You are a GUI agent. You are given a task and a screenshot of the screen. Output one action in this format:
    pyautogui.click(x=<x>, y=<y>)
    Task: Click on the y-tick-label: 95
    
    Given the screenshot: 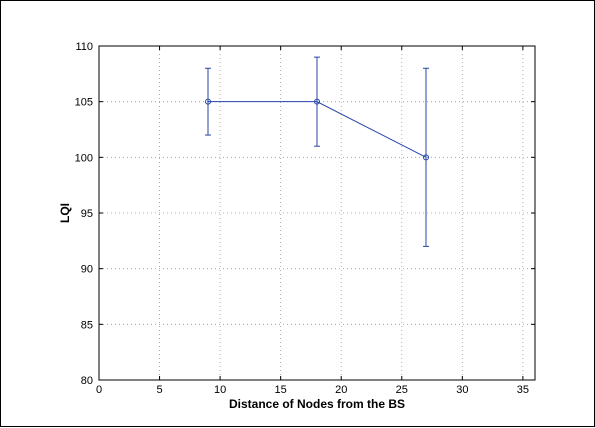 What is the action you would take?
    pyautogui.click(x=87, y=214)
    